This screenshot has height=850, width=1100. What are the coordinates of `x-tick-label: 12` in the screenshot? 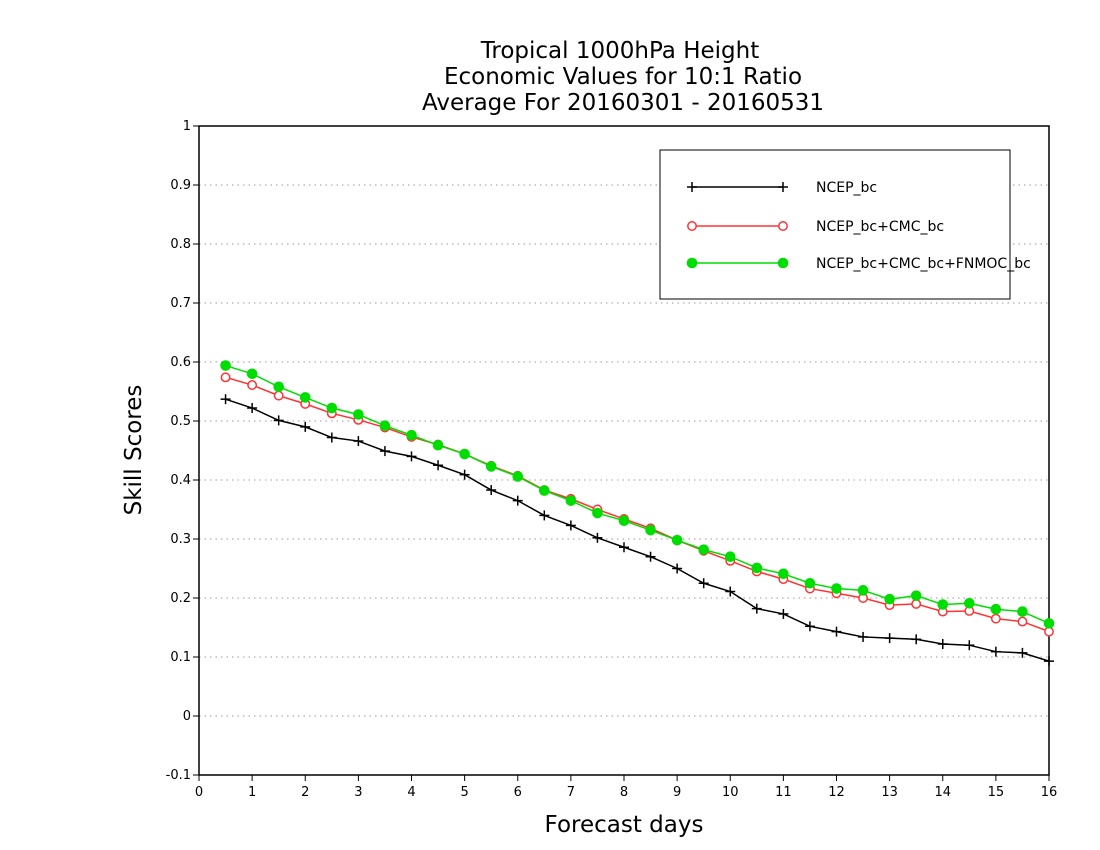 It's located at (836, 792).